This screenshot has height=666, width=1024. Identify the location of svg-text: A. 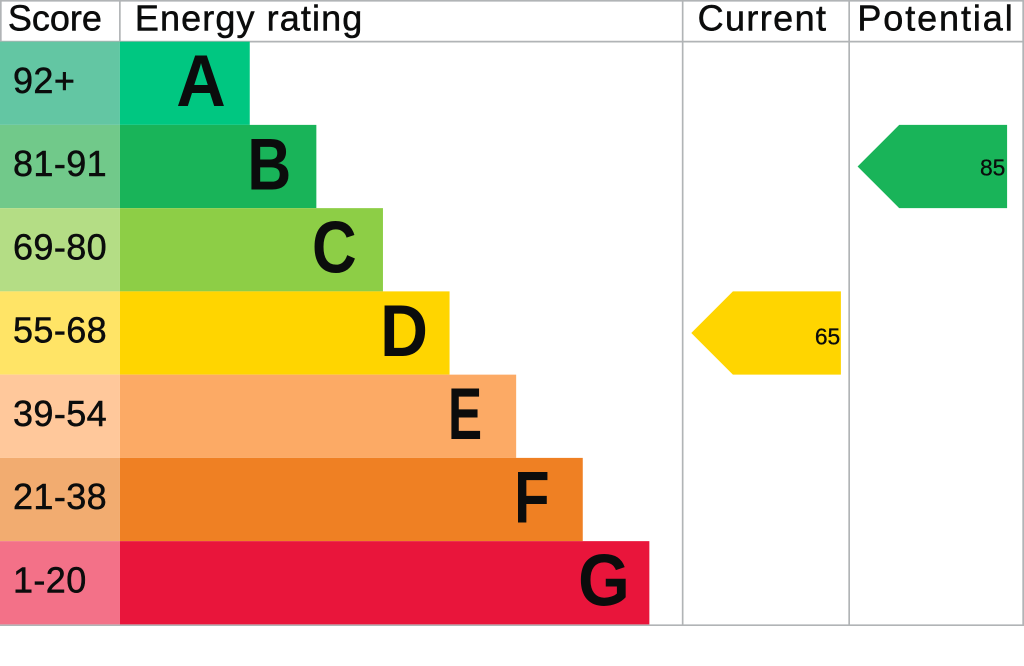
(201, 81).